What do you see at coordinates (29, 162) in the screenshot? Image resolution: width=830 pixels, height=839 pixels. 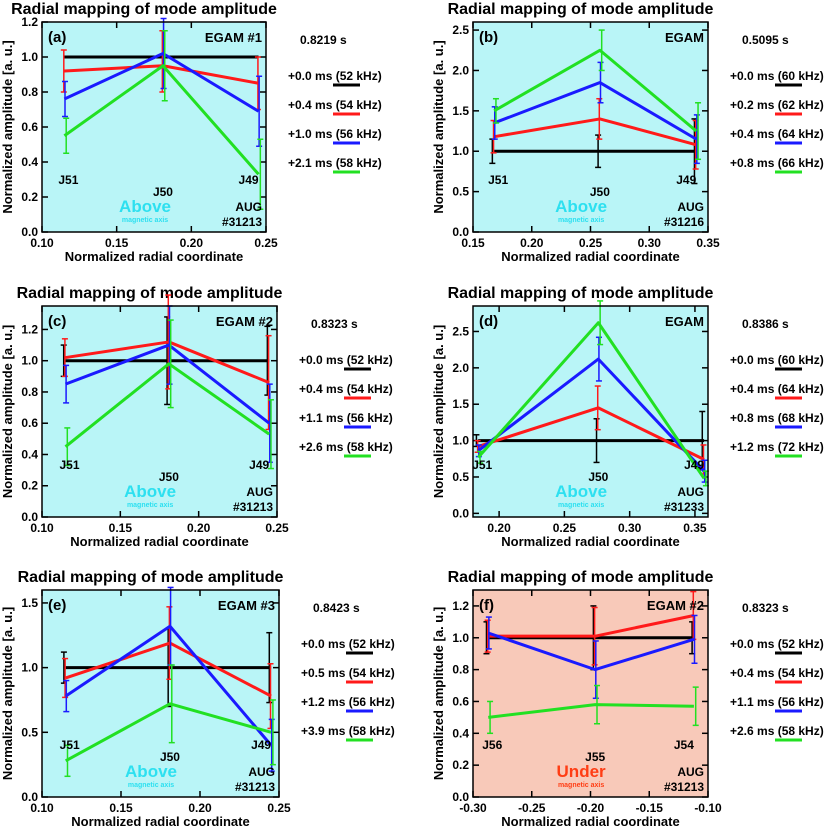 I see `y-tick-label: 0.4` at bounding box center [29, 162].